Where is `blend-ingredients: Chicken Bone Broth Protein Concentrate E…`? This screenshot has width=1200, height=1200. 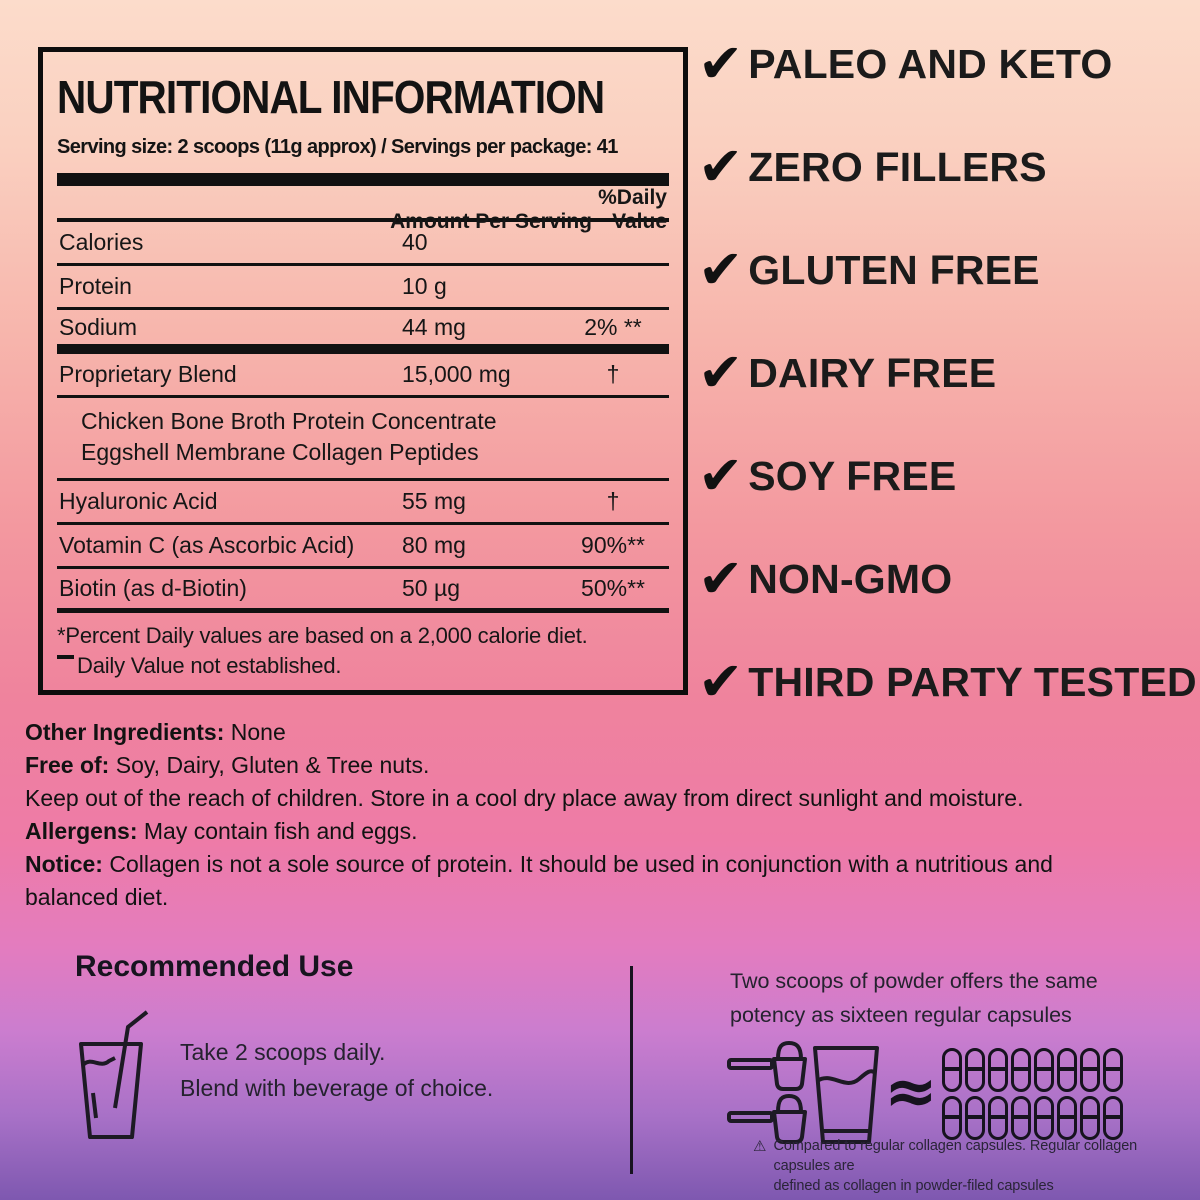 blend-ingredients: Chicken Bone Broth Protein Concentrate E… is located at coordinates (363, 439).